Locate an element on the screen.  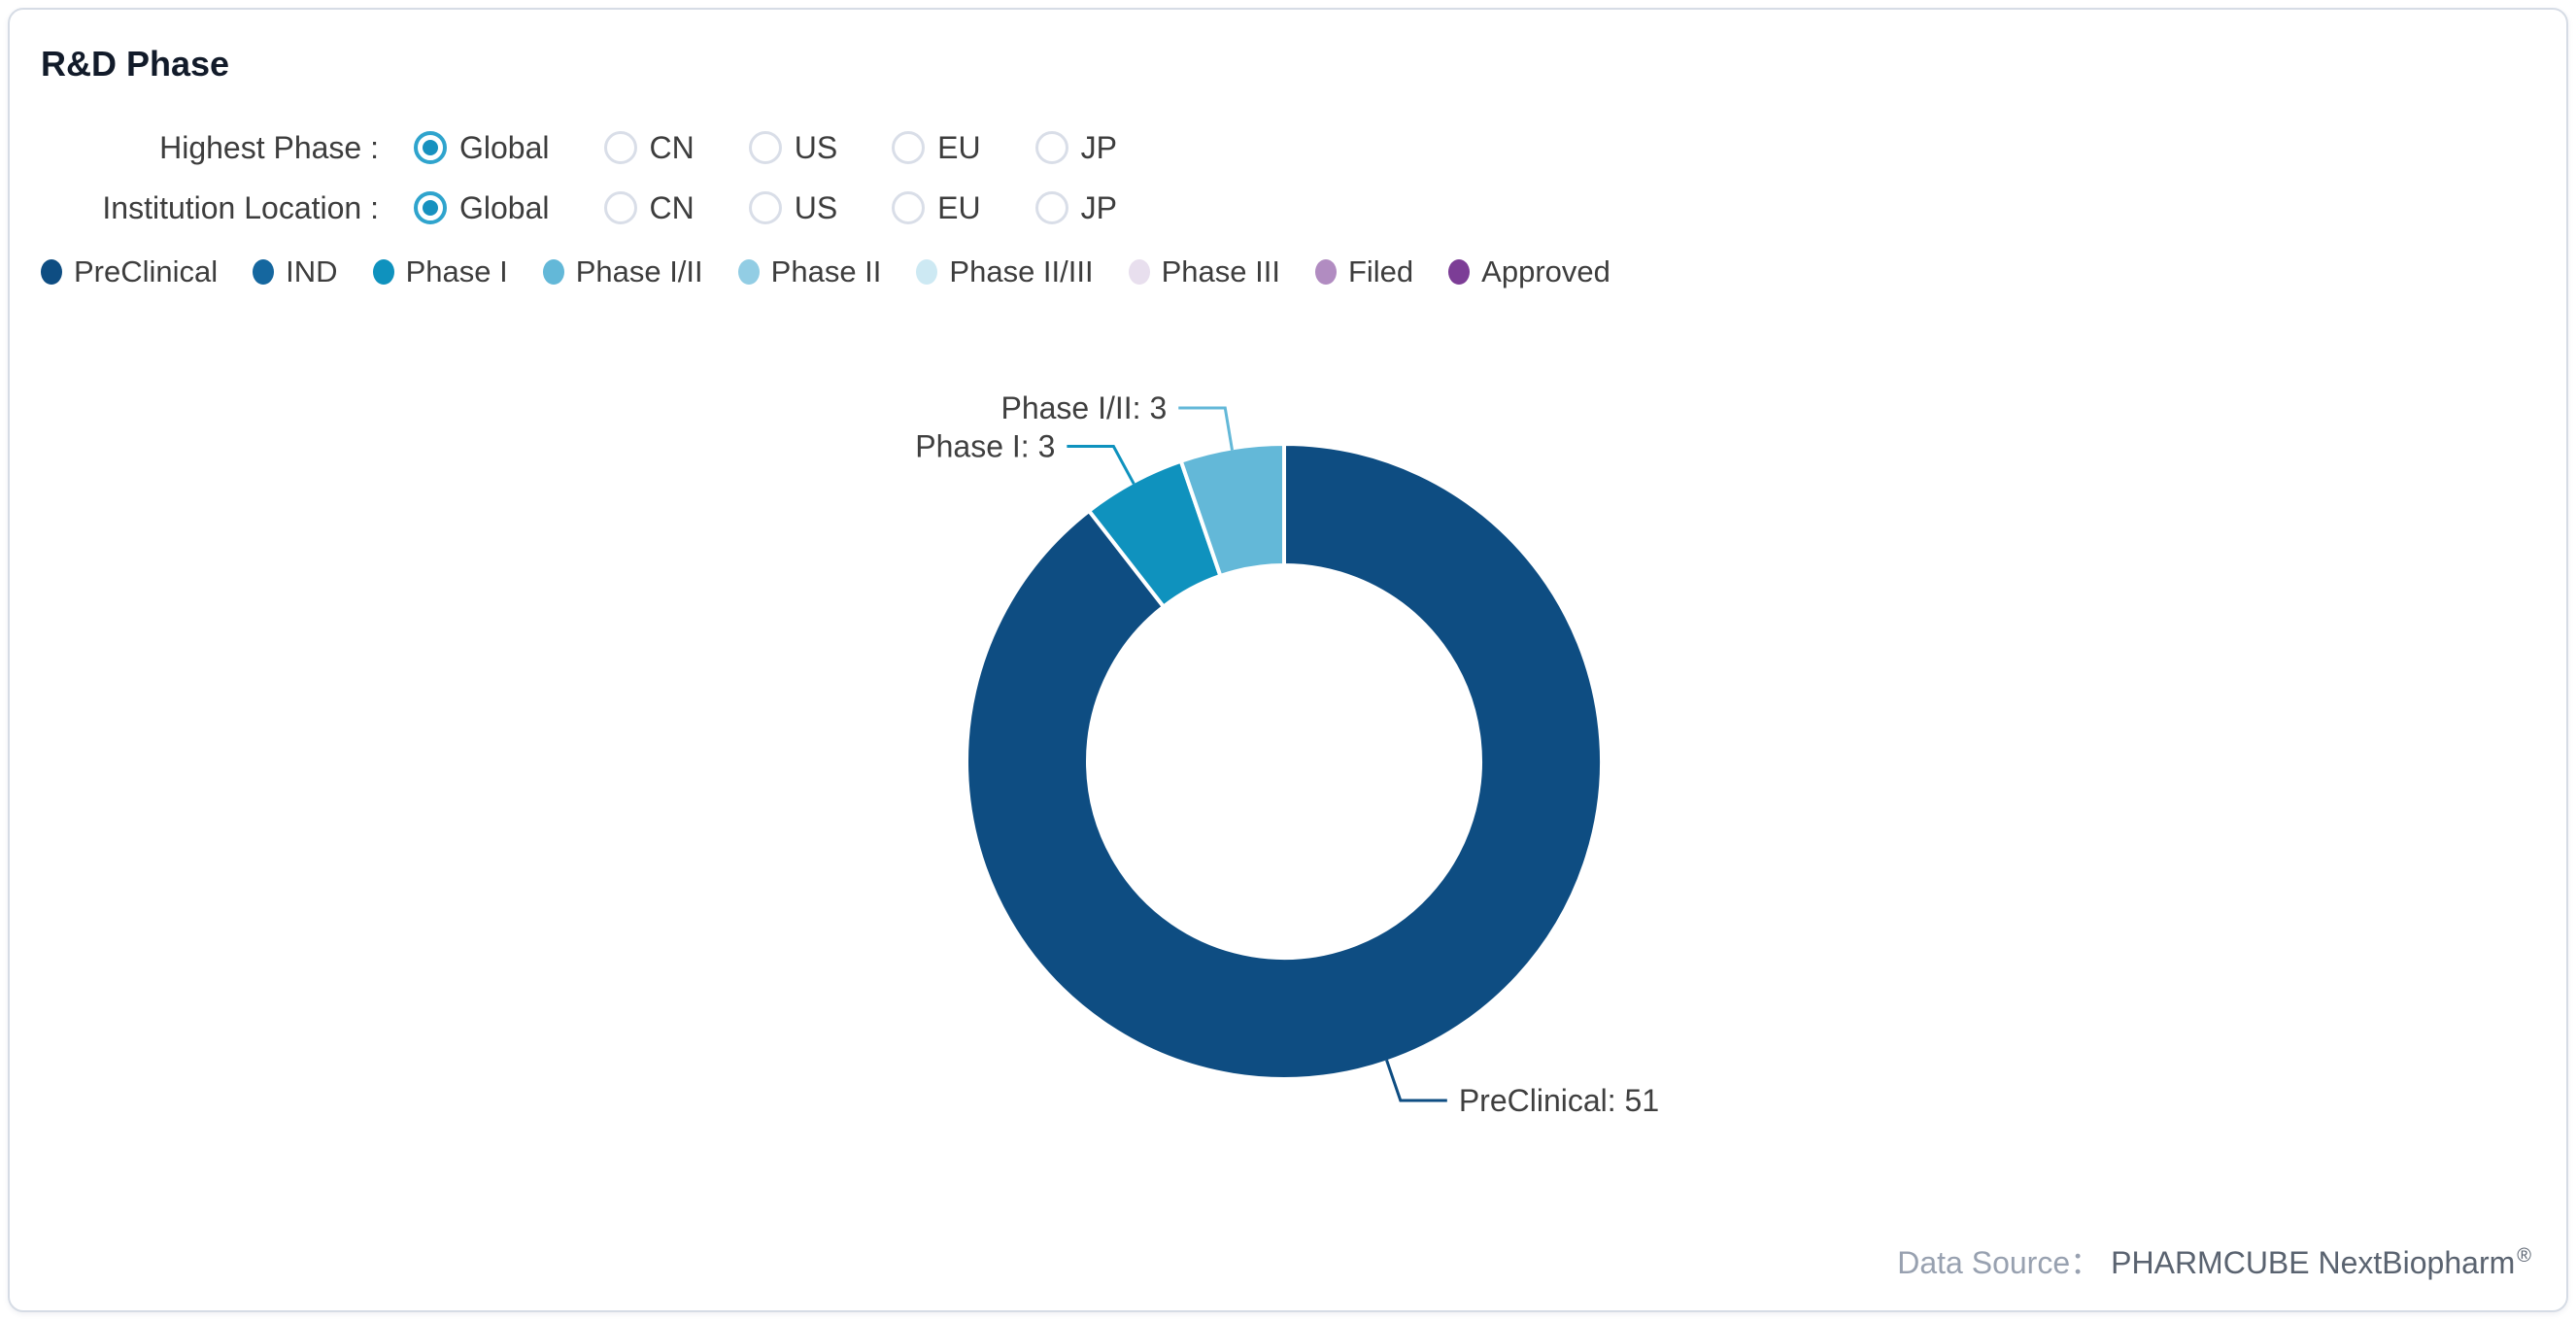
legend-item-preclinical: PreClinical is located at coordinates (129, 271).